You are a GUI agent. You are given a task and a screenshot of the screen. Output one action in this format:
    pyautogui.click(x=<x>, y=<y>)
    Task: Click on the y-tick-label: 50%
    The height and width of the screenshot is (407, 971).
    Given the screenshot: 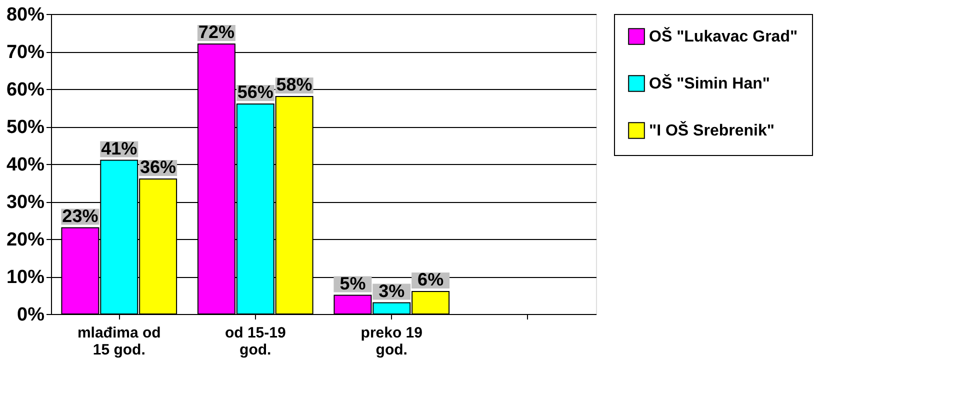 What is the action you would take?
    pyautogui.click(x=25, y=127)
    